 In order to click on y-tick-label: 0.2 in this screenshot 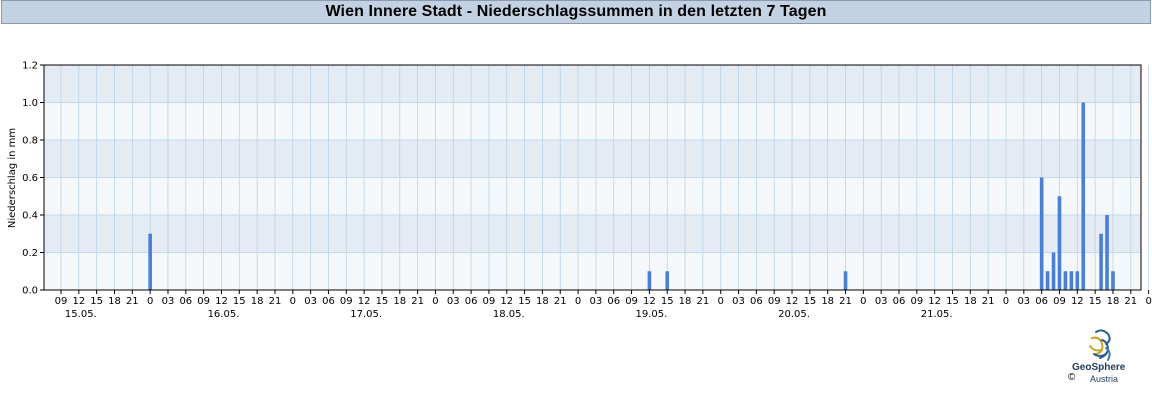, I will do `click(30, 253)`.